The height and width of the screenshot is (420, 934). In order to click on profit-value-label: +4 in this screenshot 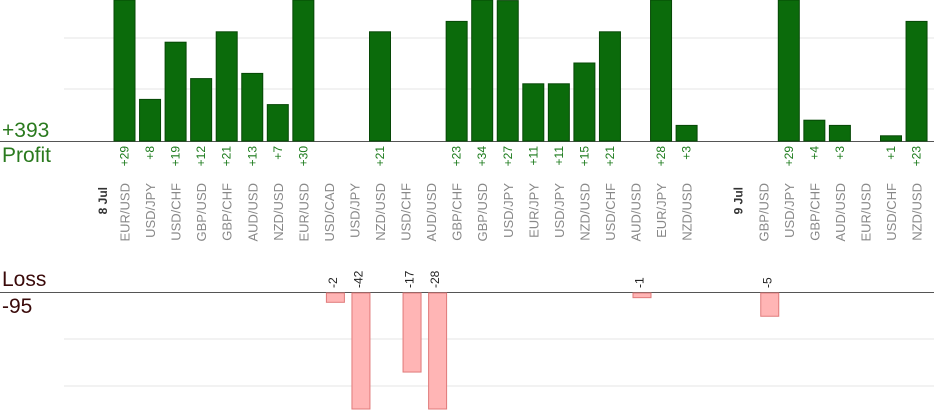, I will do `click(814, 153)`.